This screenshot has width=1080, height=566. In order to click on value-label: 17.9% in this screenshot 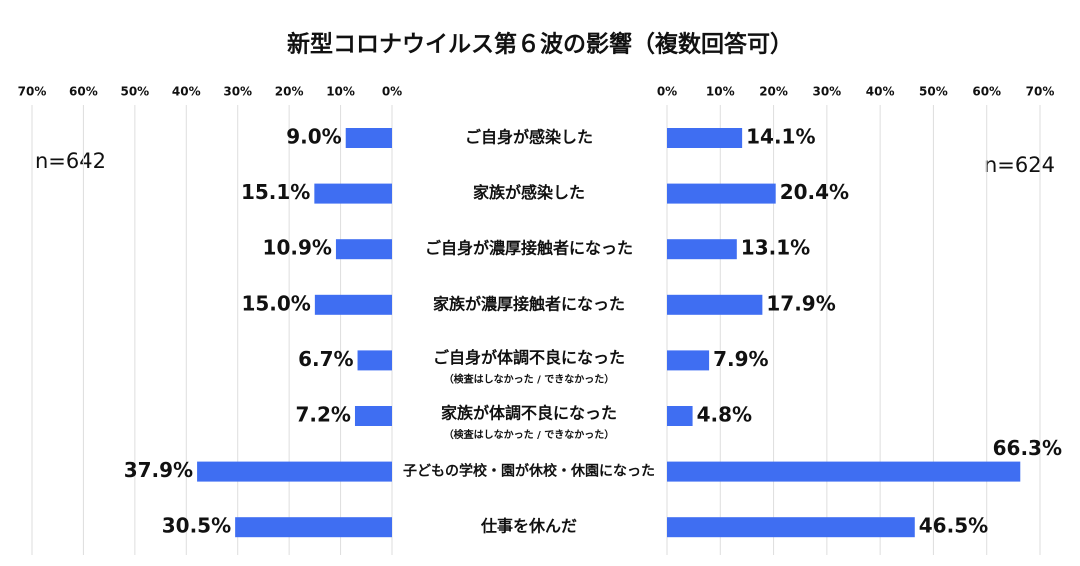, I will do `click(800, 303)`.